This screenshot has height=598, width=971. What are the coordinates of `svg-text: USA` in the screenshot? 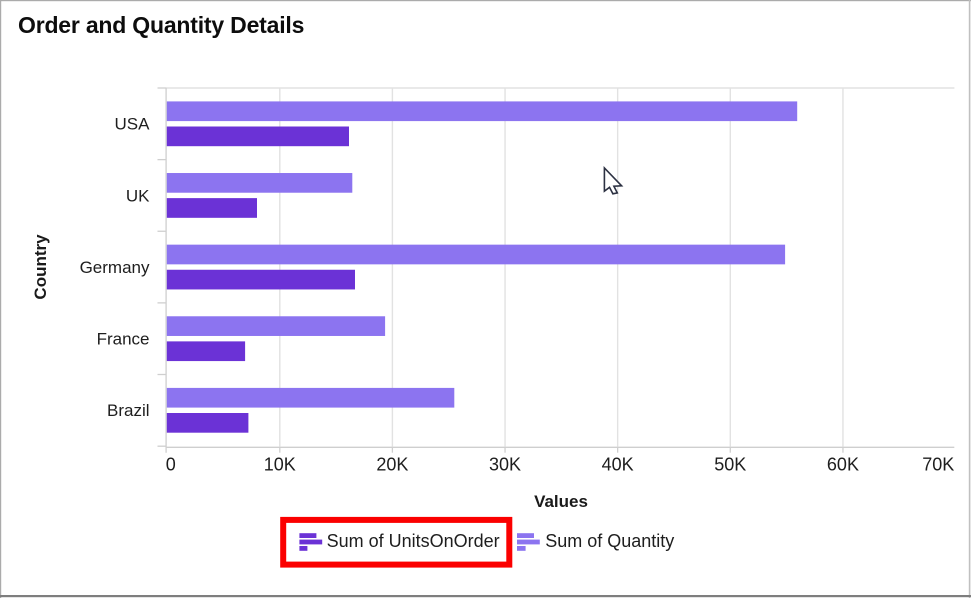 It's located at (133, 124).